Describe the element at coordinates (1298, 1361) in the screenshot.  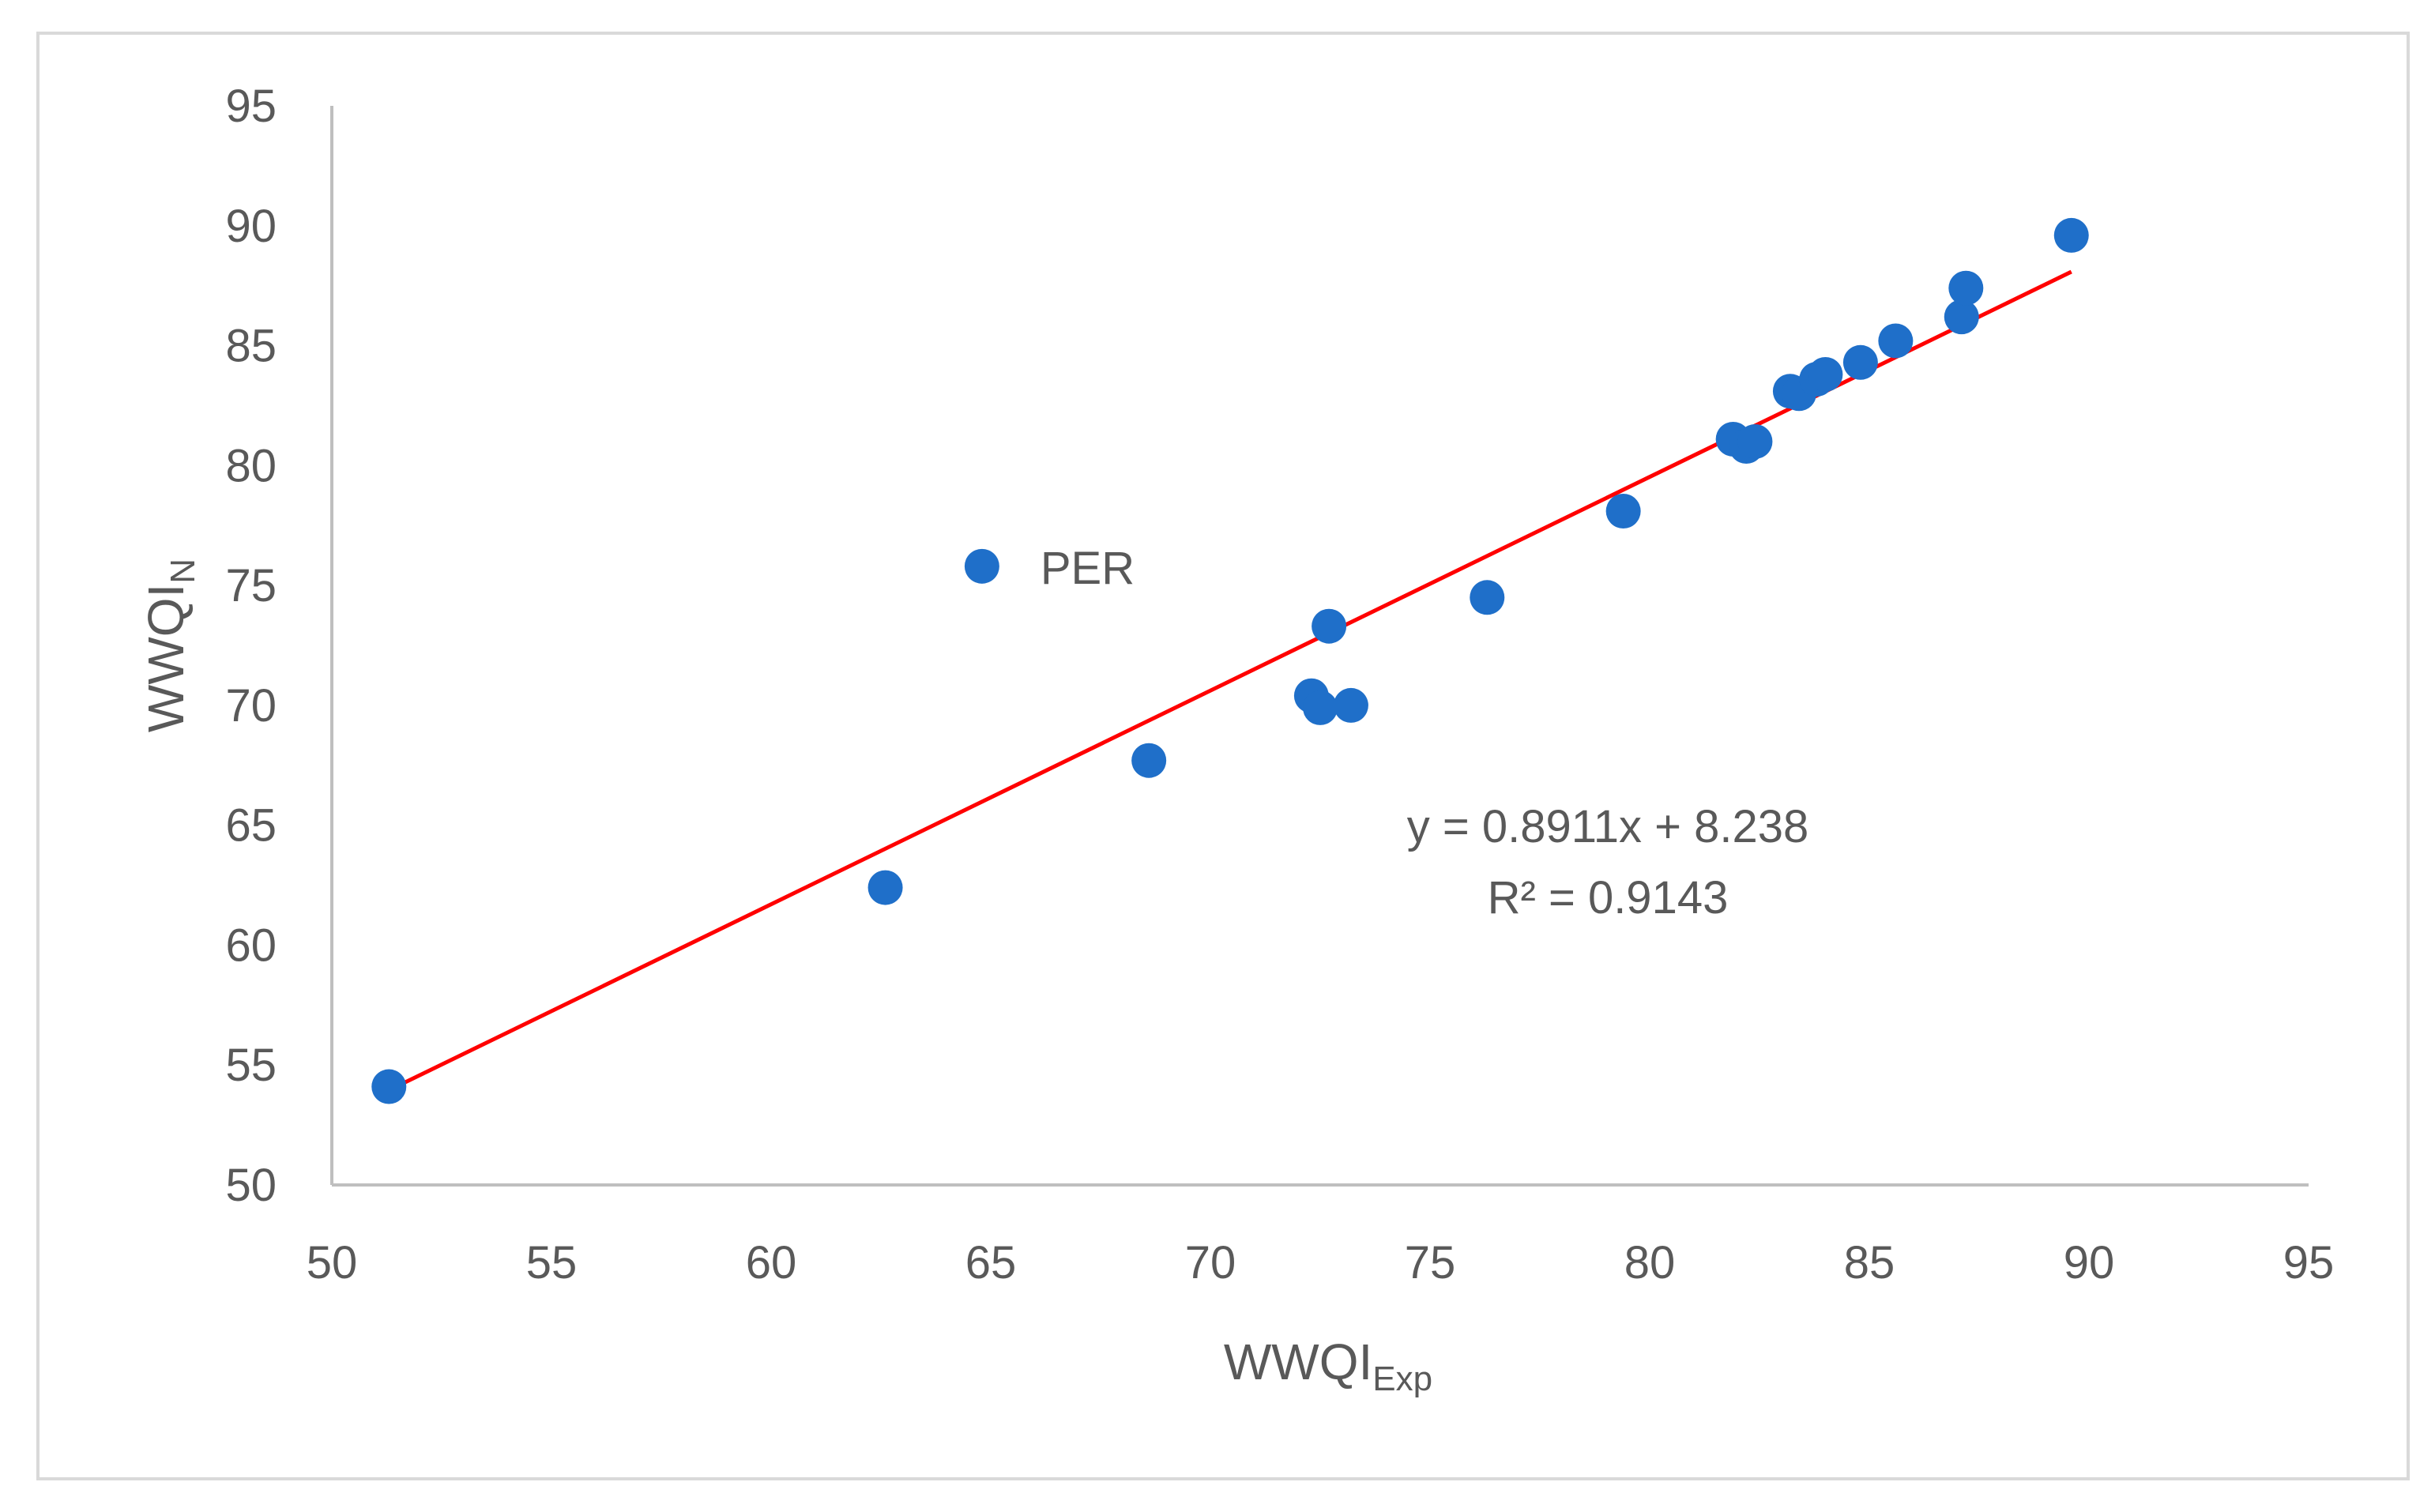
I see `x-axis-label-main: WWQI` at that location.